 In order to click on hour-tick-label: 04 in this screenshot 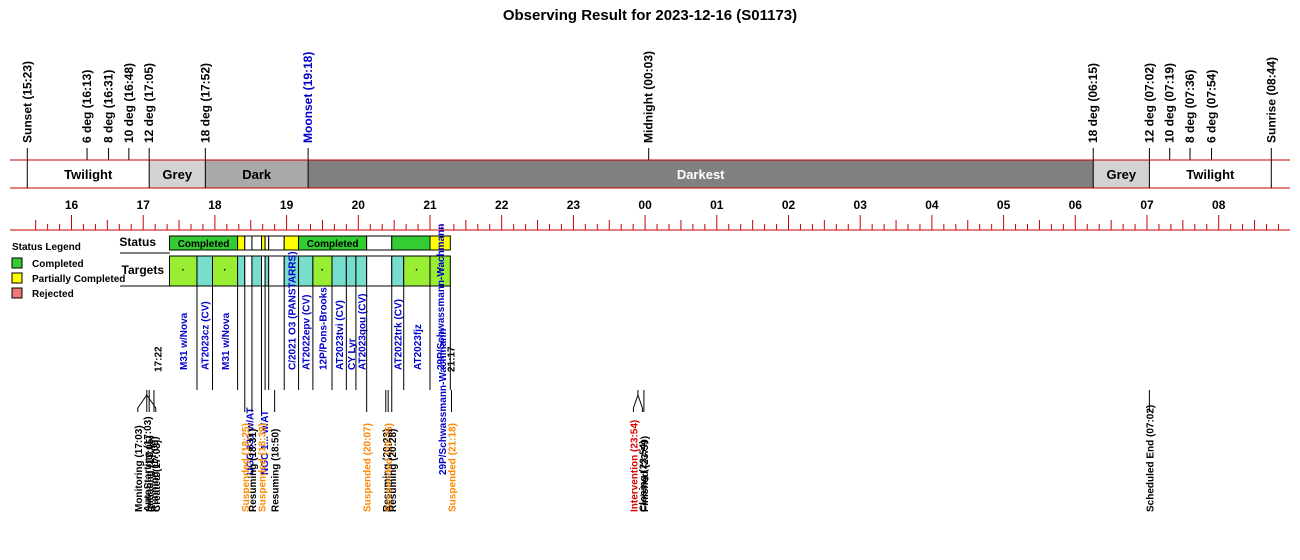, I will do `click(932, 205)`.